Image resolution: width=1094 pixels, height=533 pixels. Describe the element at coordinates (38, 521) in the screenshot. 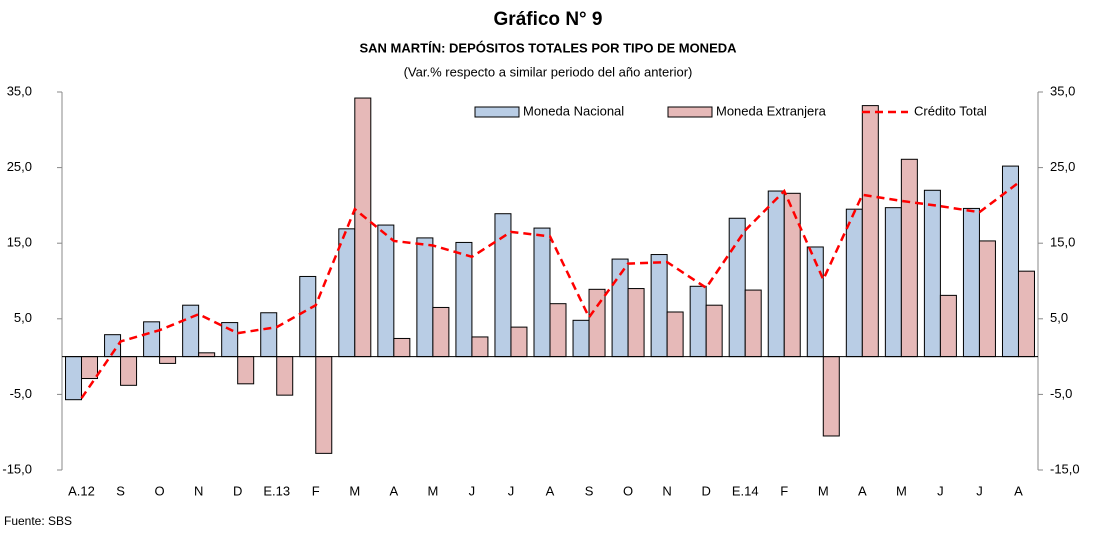

I see `source: Fuente: SBS` at that location.